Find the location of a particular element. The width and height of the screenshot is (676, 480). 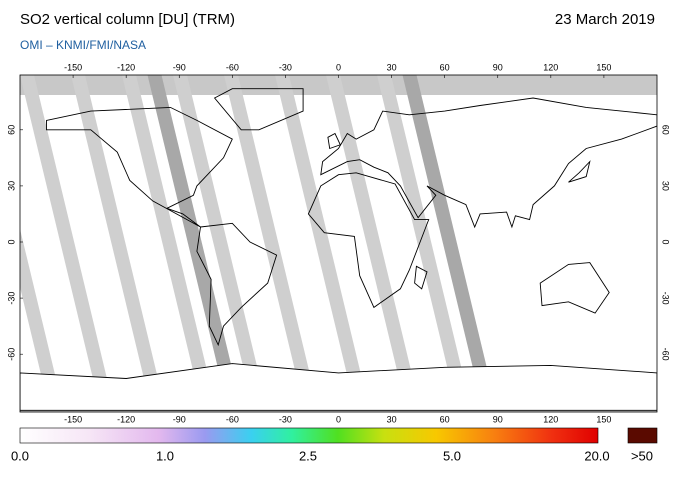

lon-label-top: -150 is located at coordinates (73, 67).